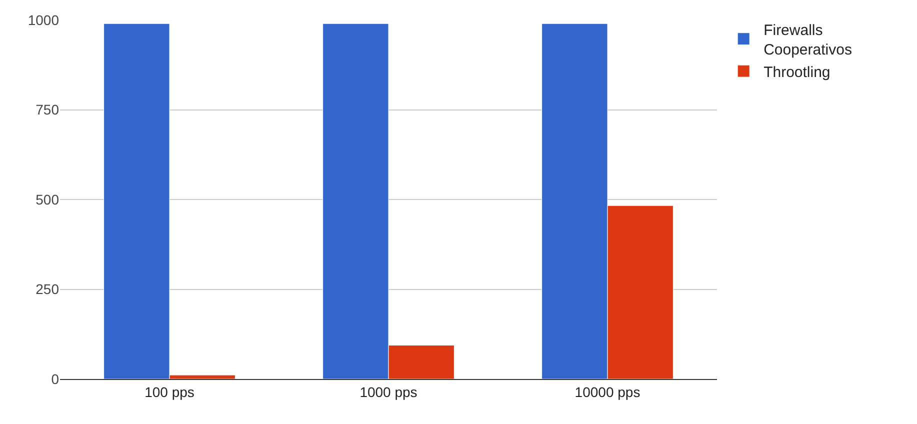 The width and height of the screenshot is (917, 424). I want to click on x-tick-label: 10000 pps, so click(607, 392).